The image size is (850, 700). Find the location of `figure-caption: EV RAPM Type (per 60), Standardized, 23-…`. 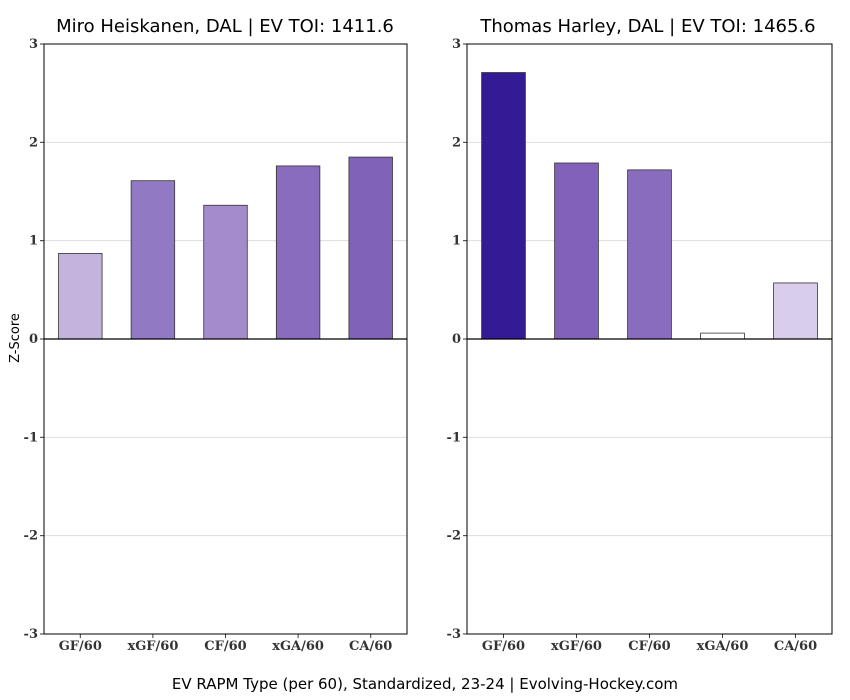

figure-caption: EV RAPM Type (per 60), Standardized, 23-… is located at coordinates (425, 684).